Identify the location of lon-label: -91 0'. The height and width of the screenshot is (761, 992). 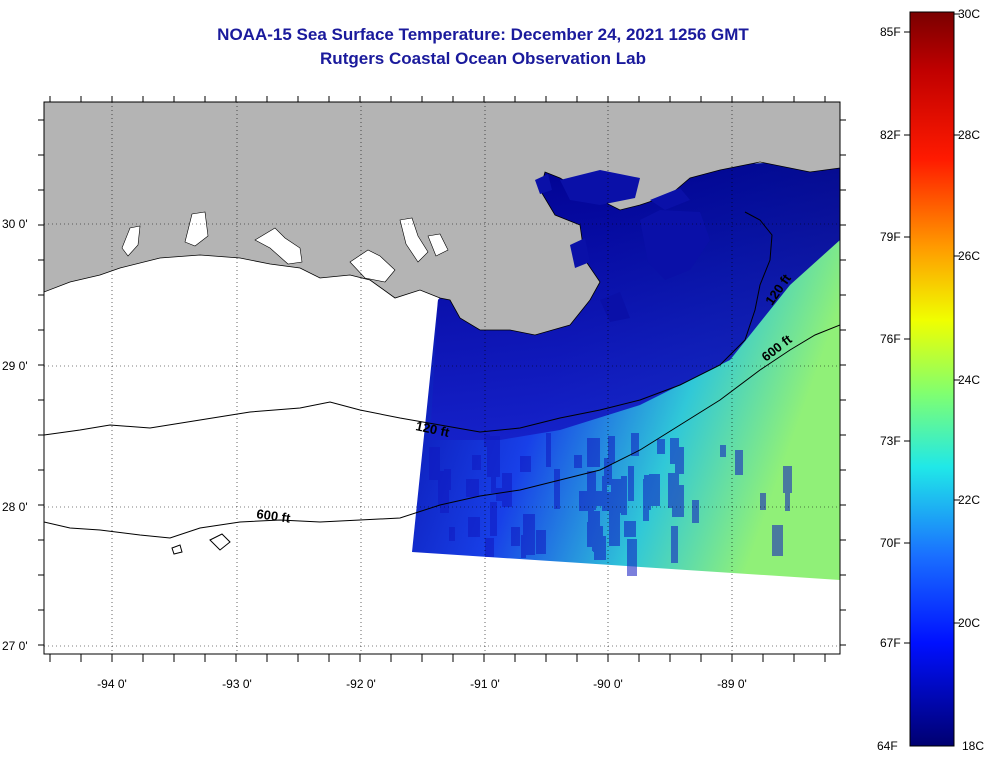
(485, 684).